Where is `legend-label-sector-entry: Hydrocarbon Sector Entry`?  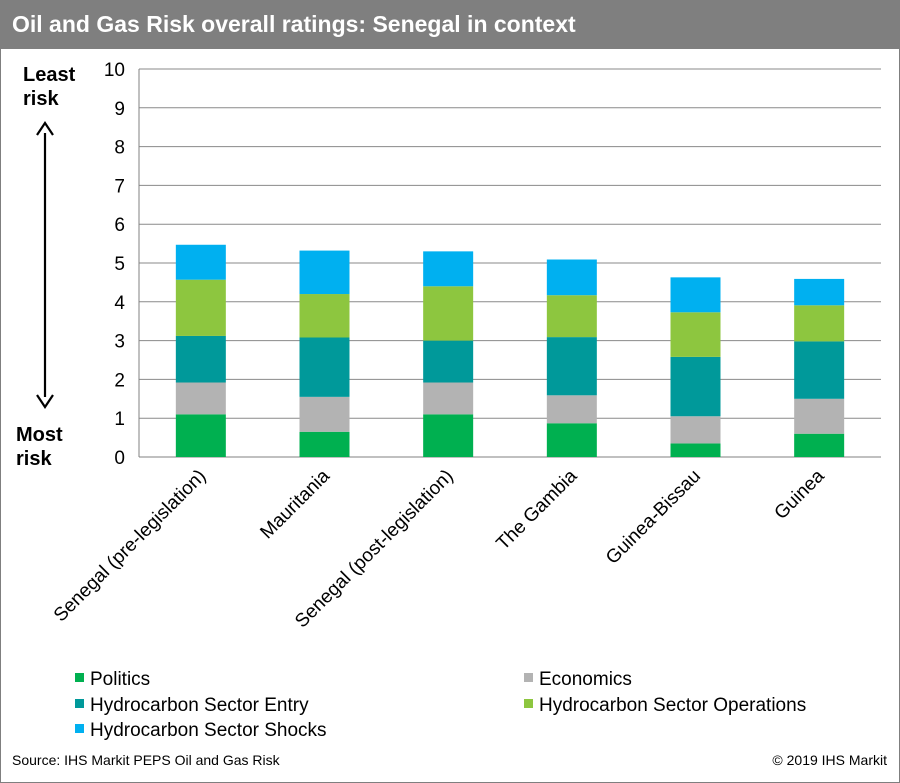
legend-label-sector-entry: Hydrocarbon Sector Entry is located at coordinates (199, 705).